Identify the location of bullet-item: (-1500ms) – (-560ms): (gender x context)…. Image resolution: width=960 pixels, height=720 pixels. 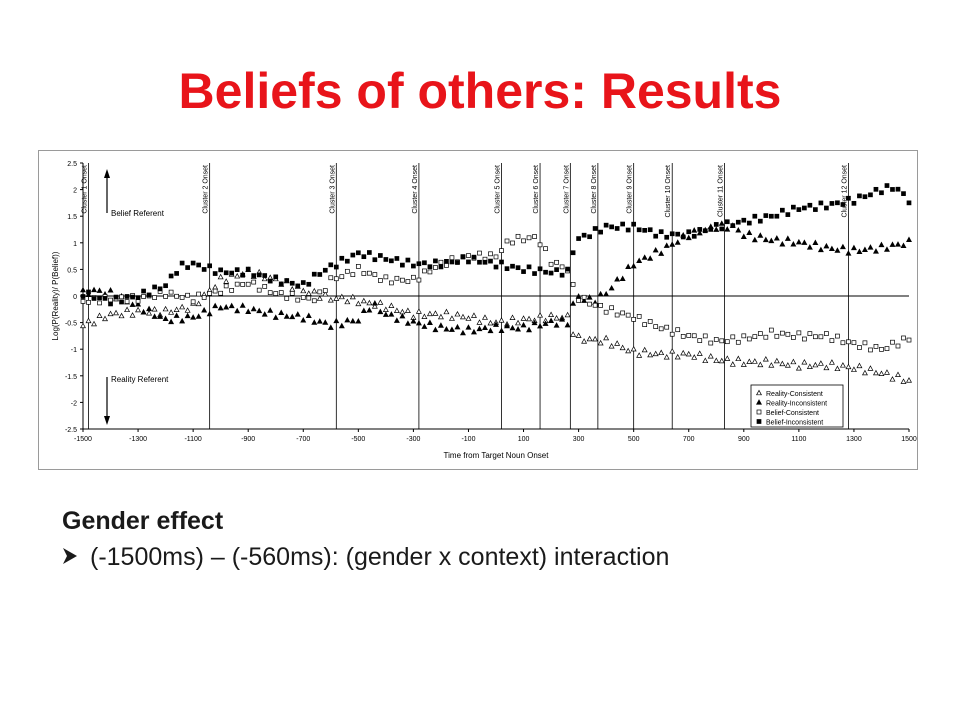
(365, 557).